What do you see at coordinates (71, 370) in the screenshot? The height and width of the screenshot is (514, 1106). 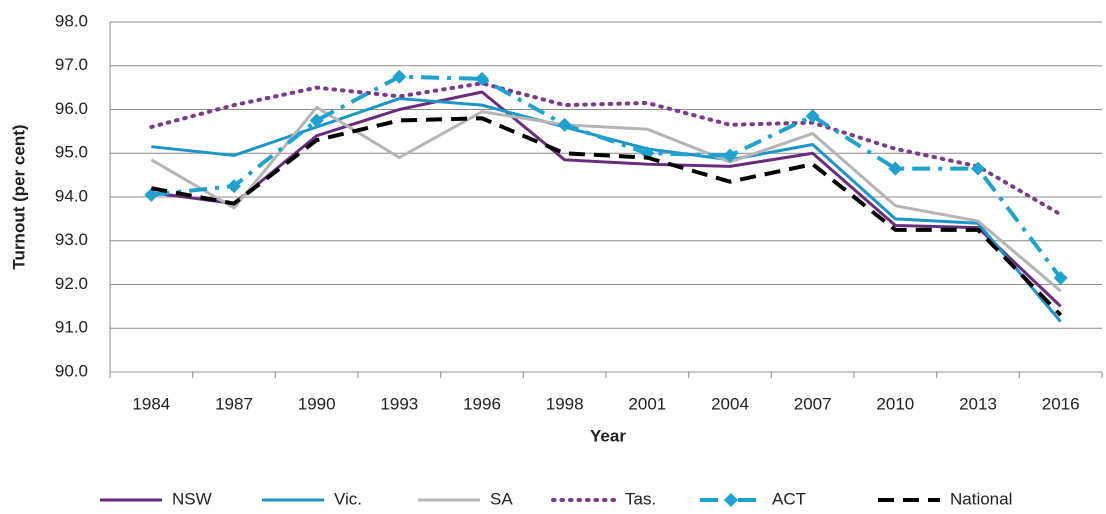 I see `y-tick-label: 90.0` at bounding box center [71, 370].